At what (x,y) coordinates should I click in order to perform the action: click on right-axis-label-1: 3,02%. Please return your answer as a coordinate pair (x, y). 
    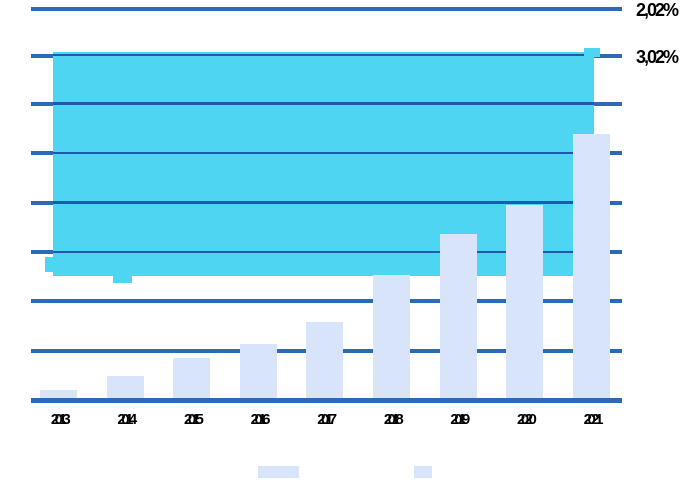
    Looking at the image, I should click on (657, 57).